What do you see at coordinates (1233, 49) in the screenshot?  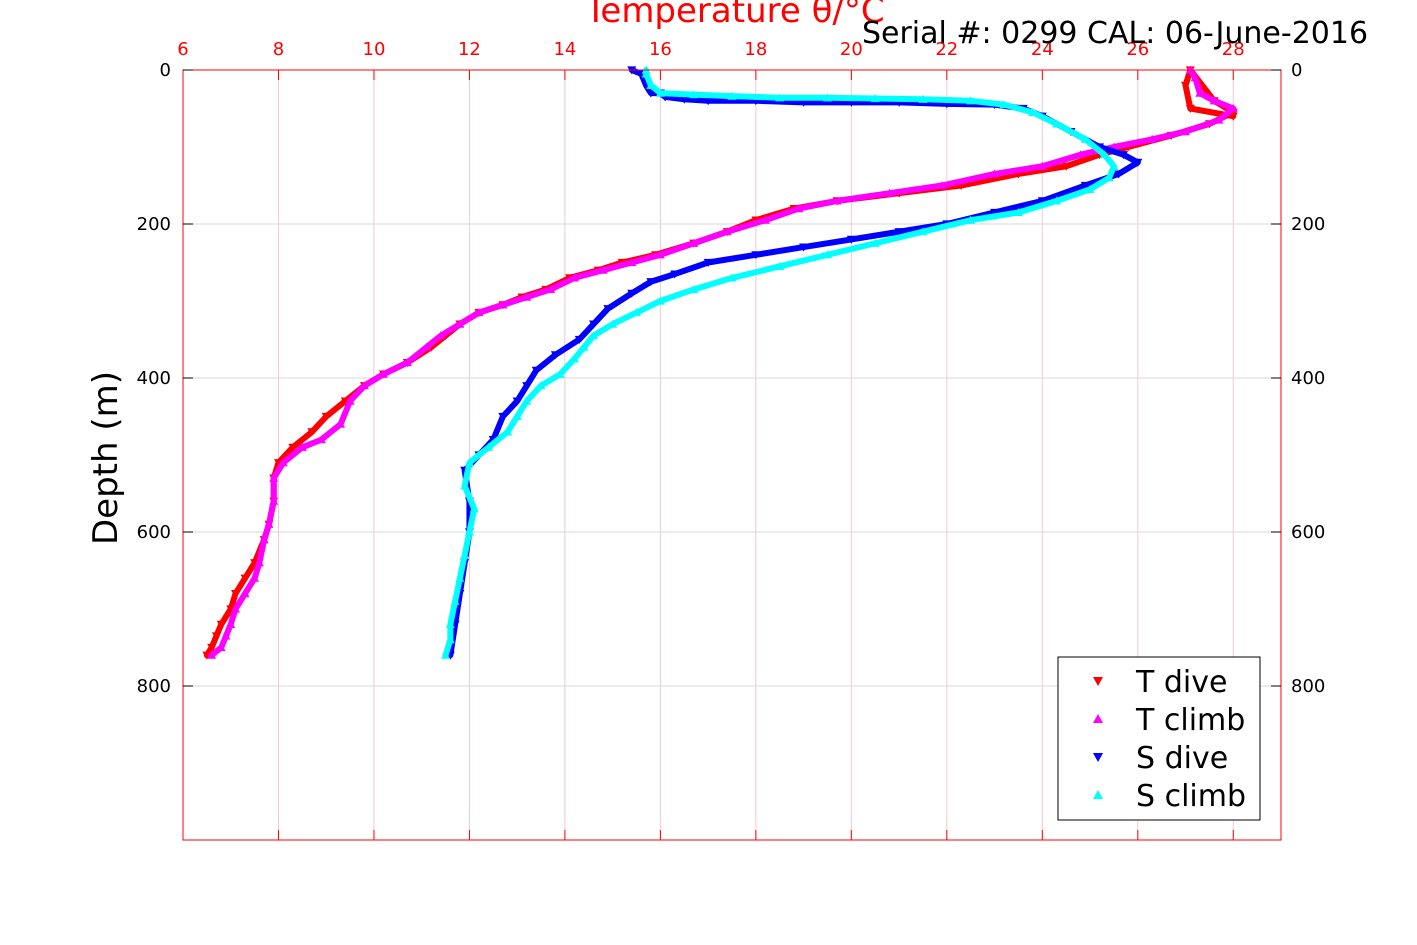 I see `x-tick-label: 28` at bounding box center [1233, 49].